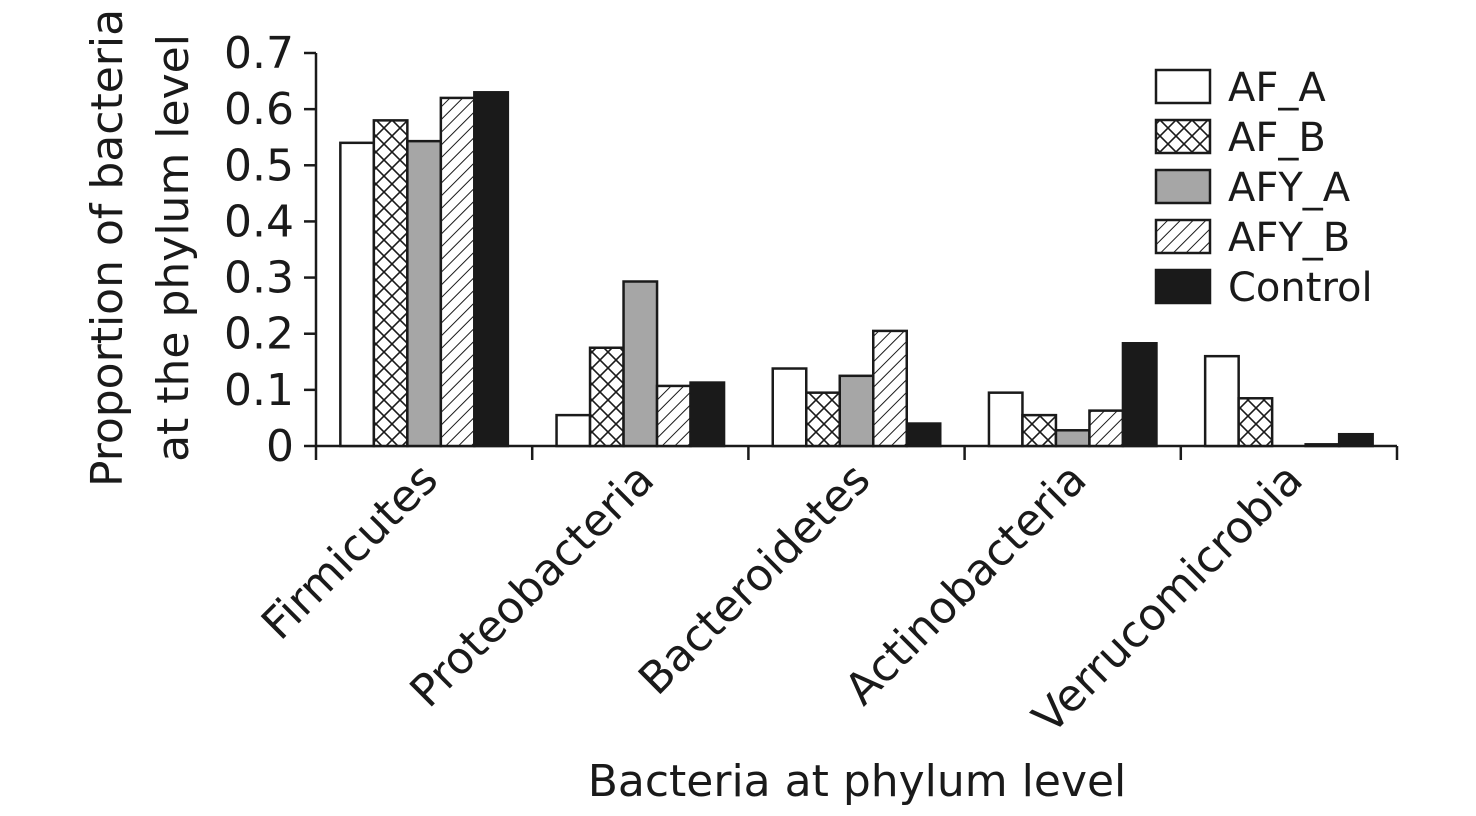  Describe the element at coordinates (259, 165) in the screenshot. I see `y-tick-label: 0.5` at that location.